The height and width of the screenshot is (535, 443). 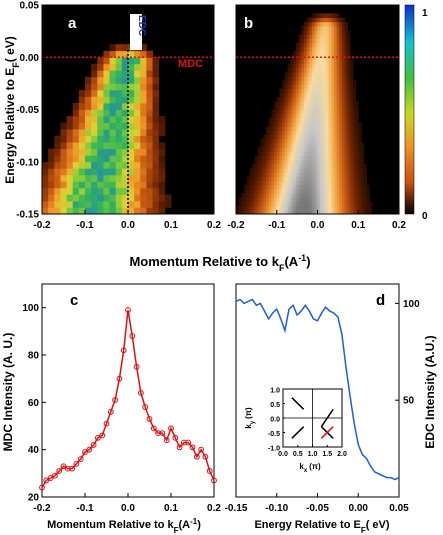 I want to click on panel-d-plot, so click(x=317, y=389).